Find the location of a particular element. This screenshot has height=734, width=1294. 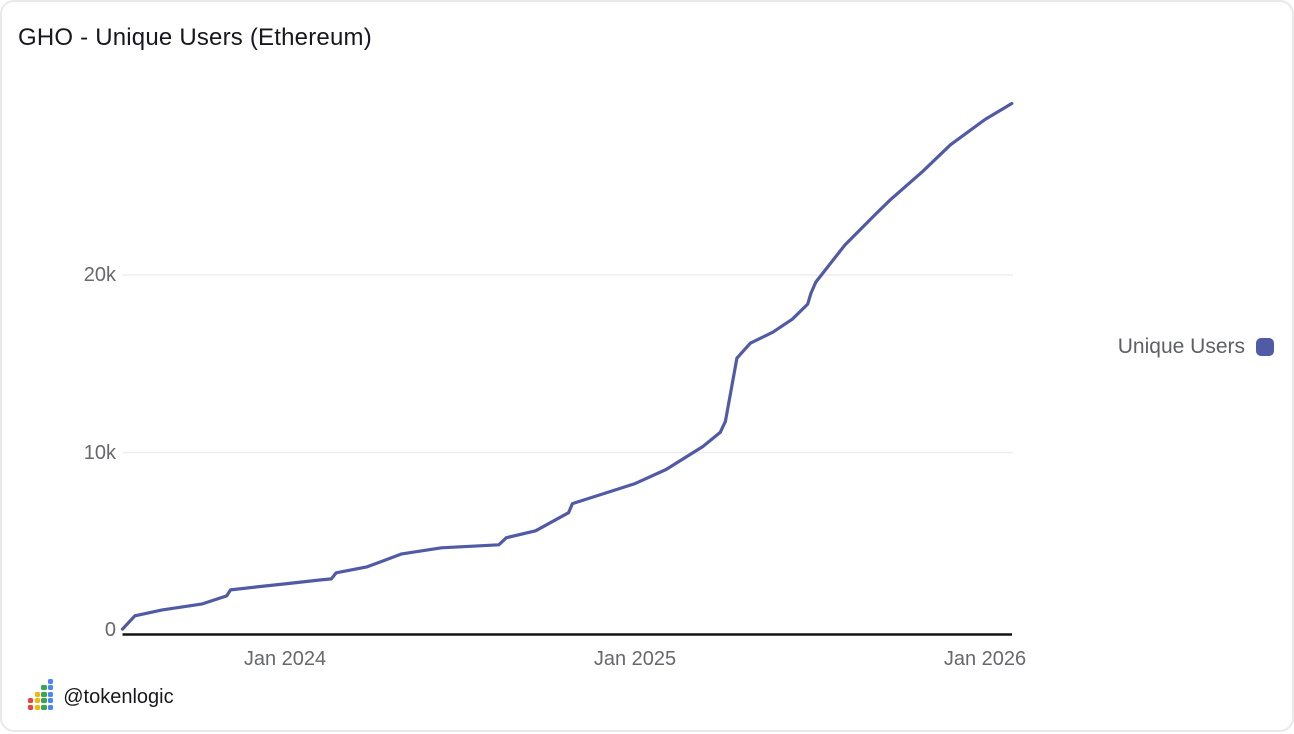

watermark: @tokenlogic is located at coordinates (101, 694).